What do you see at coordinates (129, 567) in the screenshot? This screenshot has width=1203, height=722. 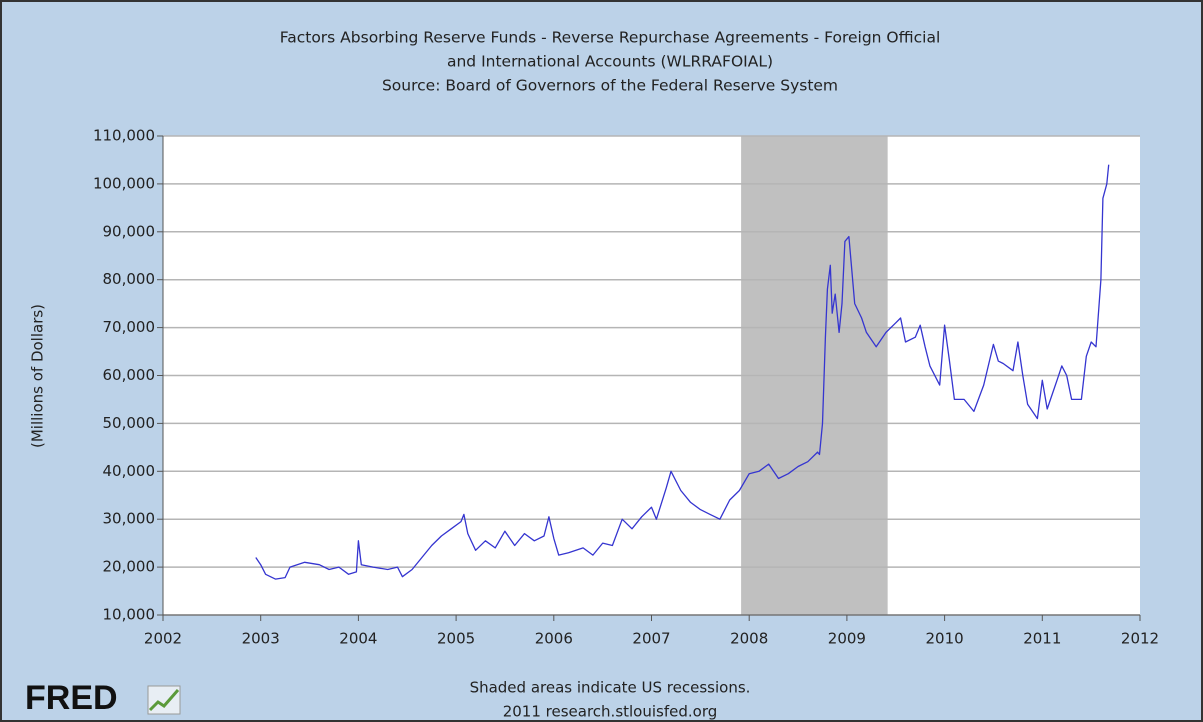 I see `y-tick-label: 20,000` at bounding box center [129, 567].